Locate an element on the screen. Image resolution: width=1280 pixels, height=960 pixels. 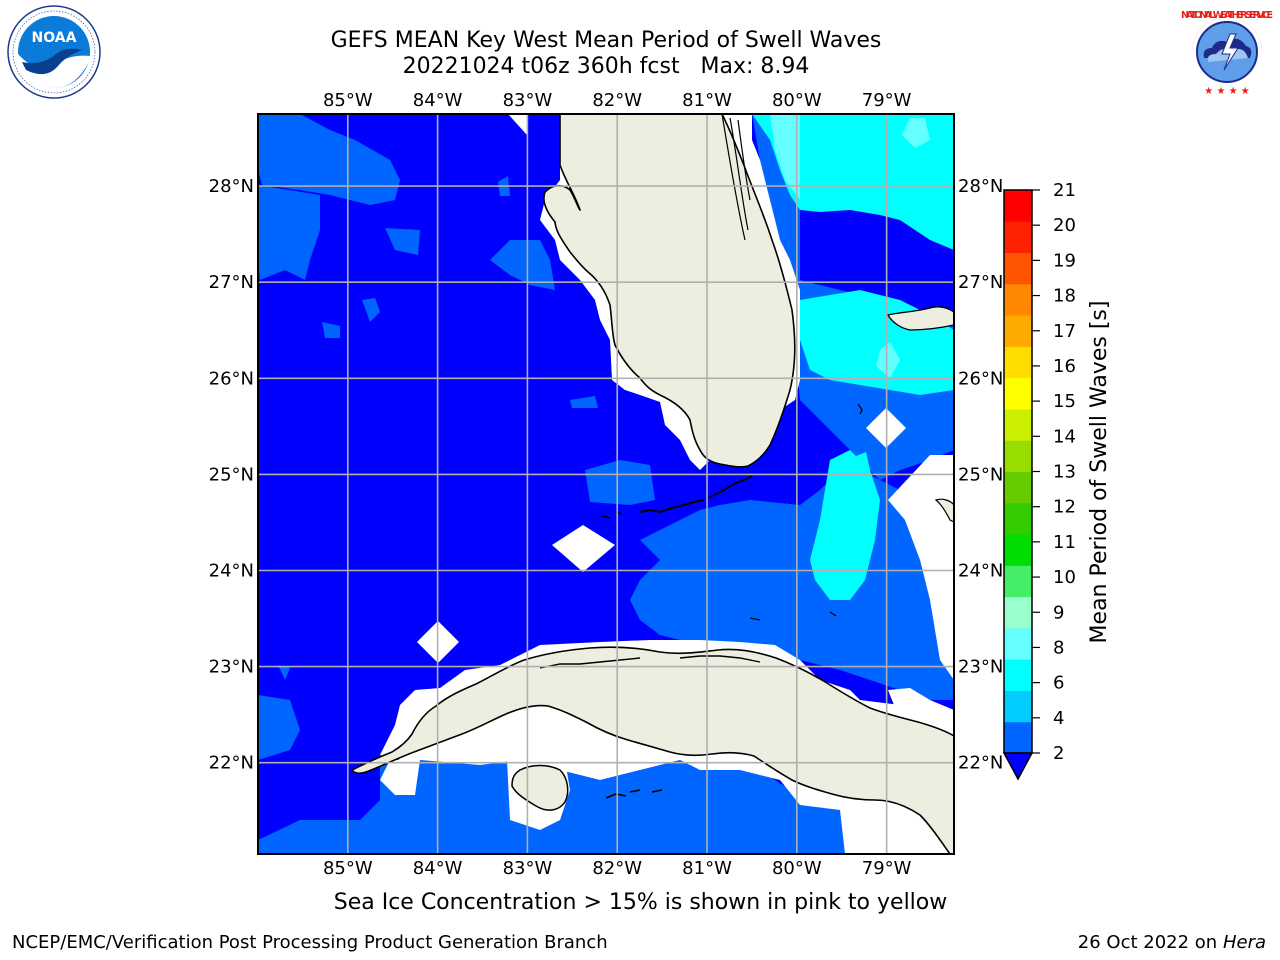
colorbar-tick-label: 10 is located at coordinates (1064, 577).